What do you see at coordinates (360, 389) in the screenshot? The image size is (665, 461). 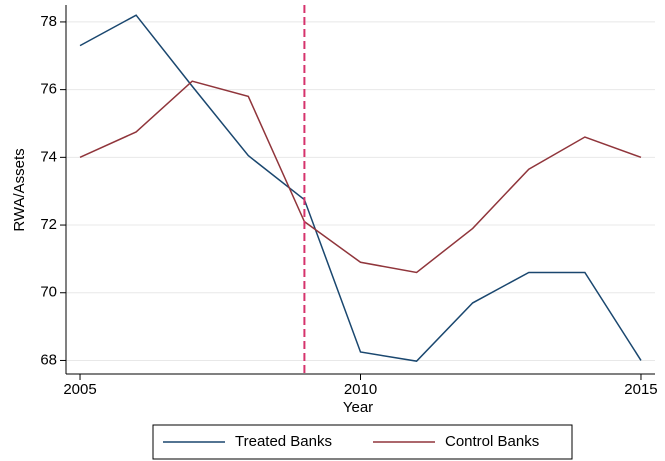 I see `x-tick-label: 2010` at bounding box center [360, 389].